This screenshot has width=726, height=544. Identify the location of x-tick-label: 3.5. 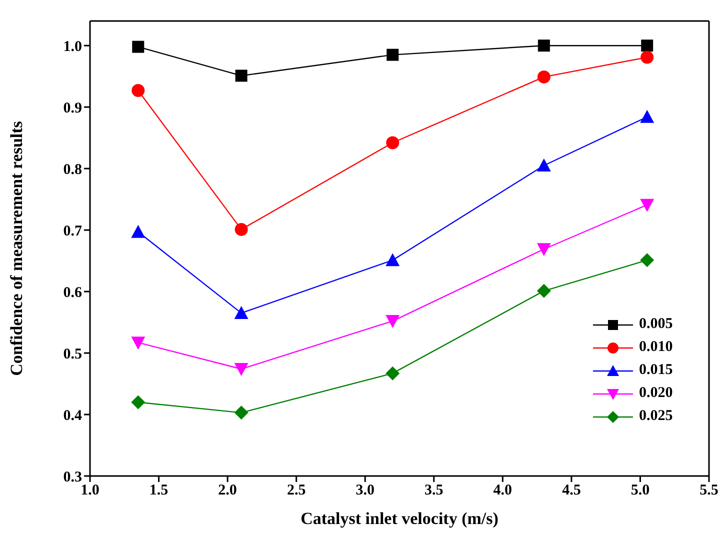
(434, 490).